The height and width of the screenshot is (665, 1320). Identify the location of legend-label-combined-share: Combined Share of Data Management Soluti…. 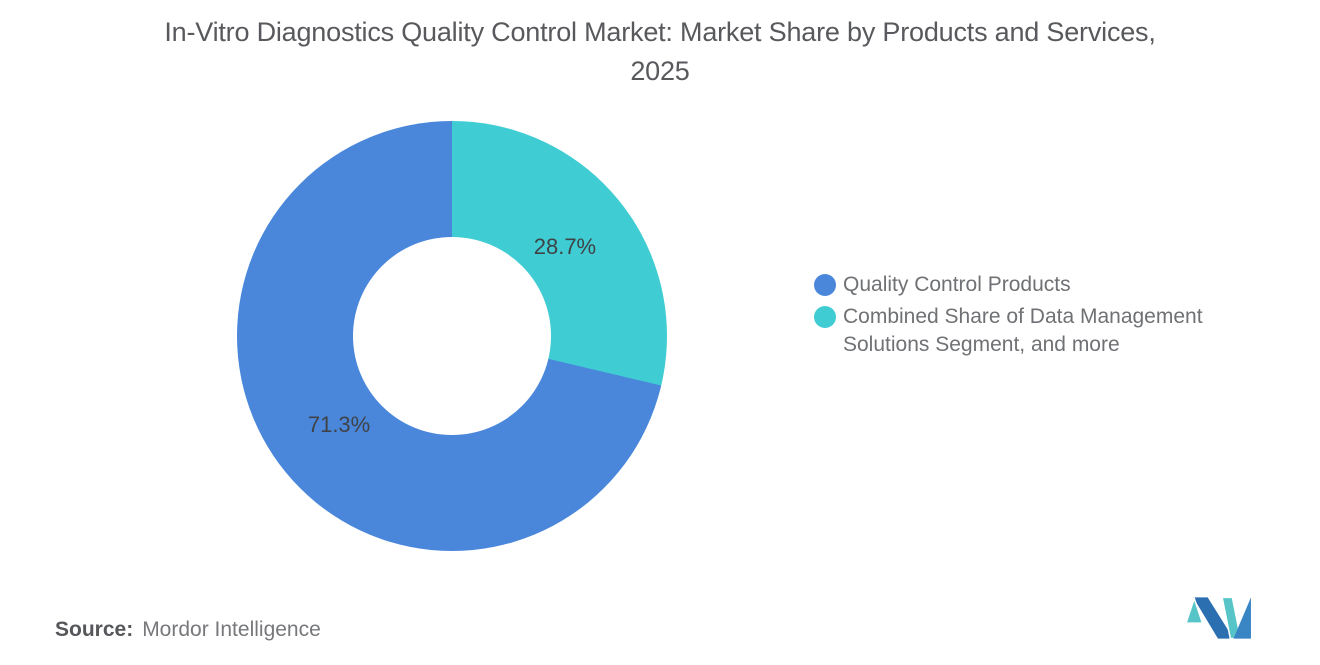
(1023, 330).